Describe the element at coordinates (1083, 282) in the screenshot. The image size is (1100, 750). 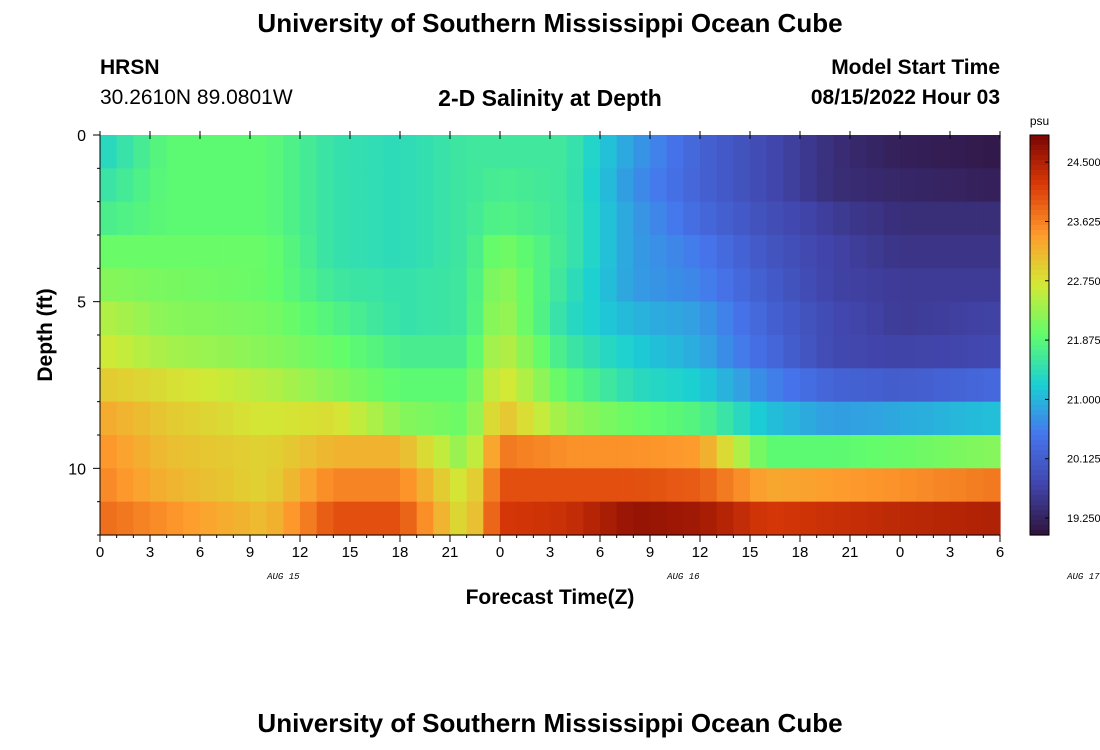
I see `colorbar-tick-label: 22.750` at that location.